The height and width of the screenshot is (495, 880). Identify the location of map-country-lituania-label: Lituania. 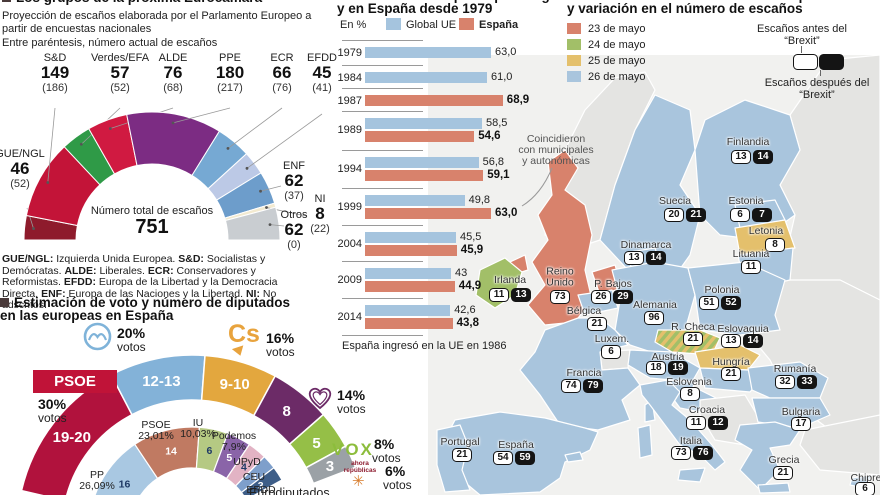
(751, 253).